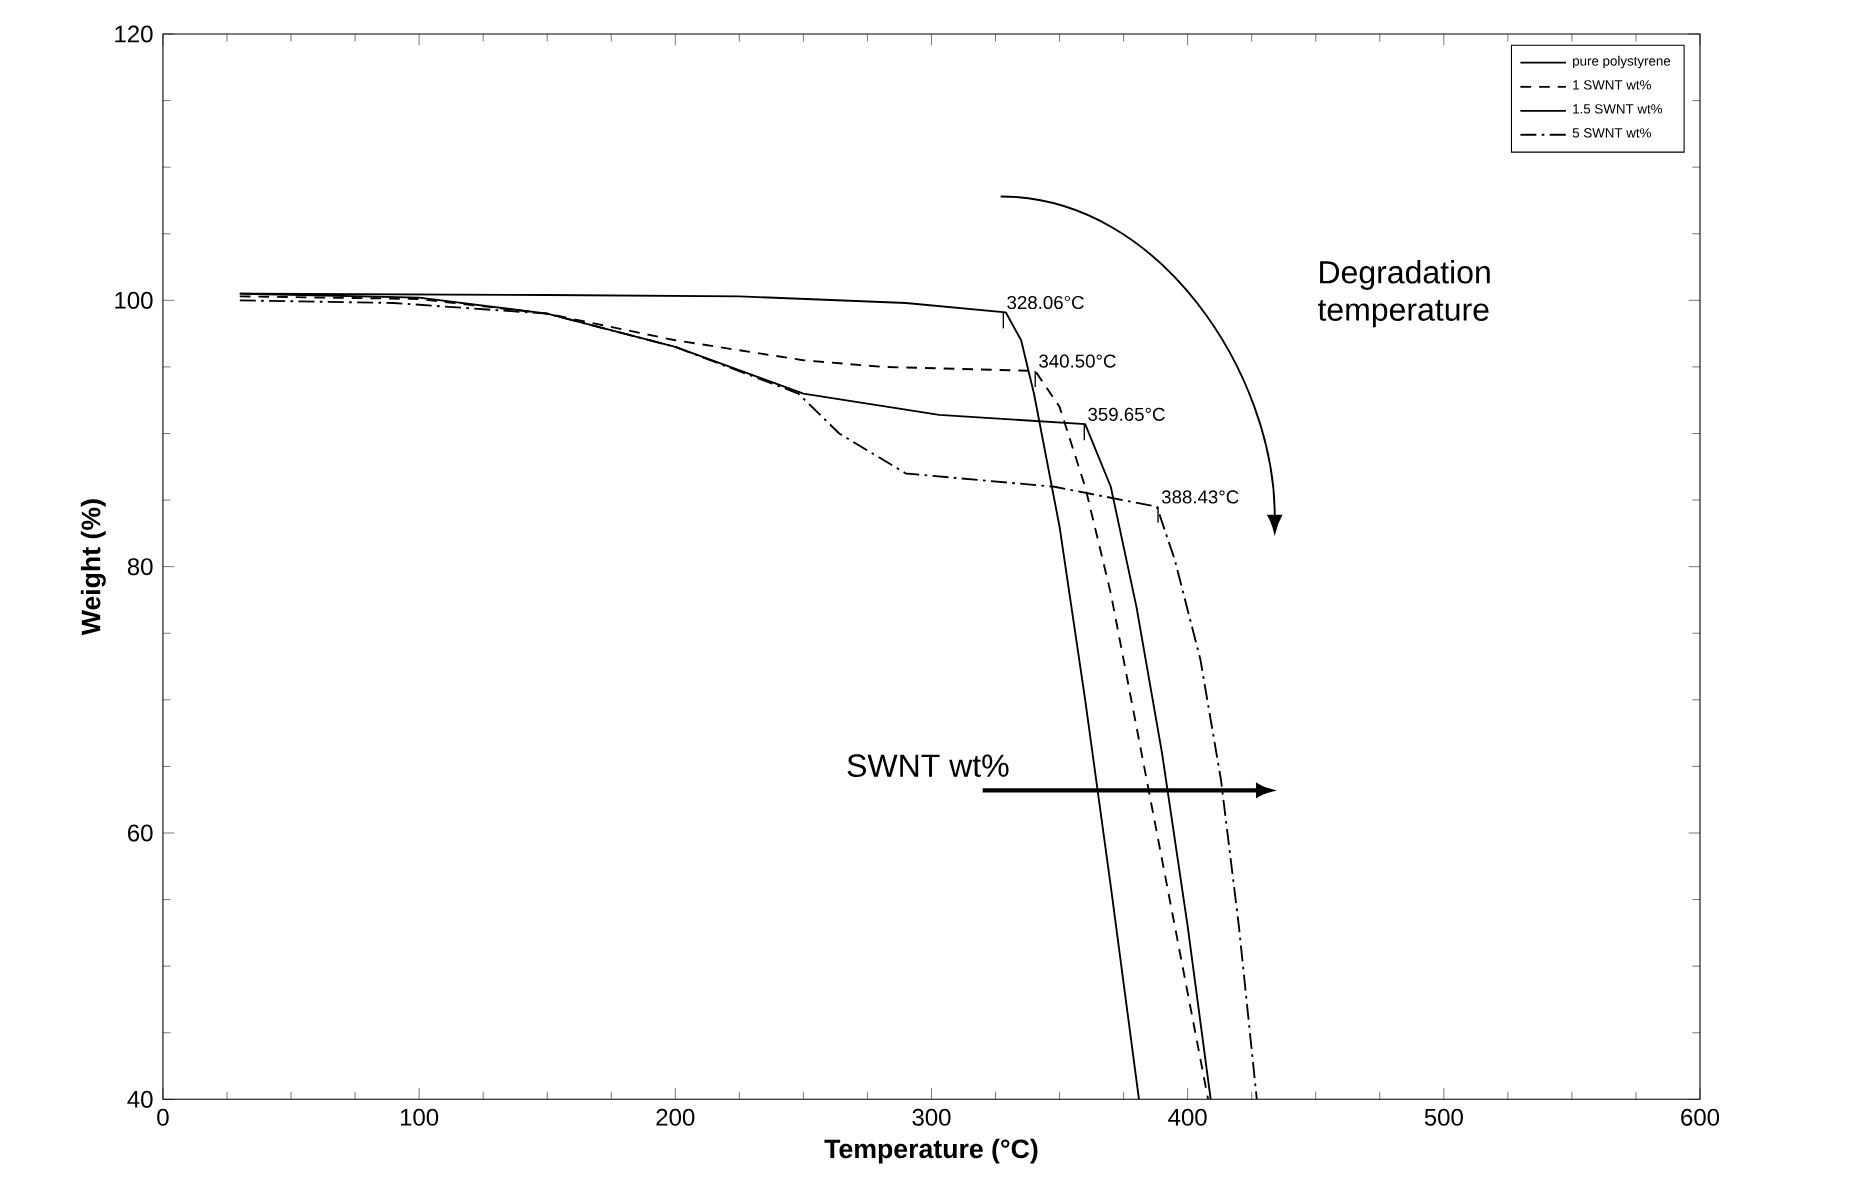 This screenshot has width=1866, height=1202. I want to click on x-tick-label: 400, so click(1187, 1117).